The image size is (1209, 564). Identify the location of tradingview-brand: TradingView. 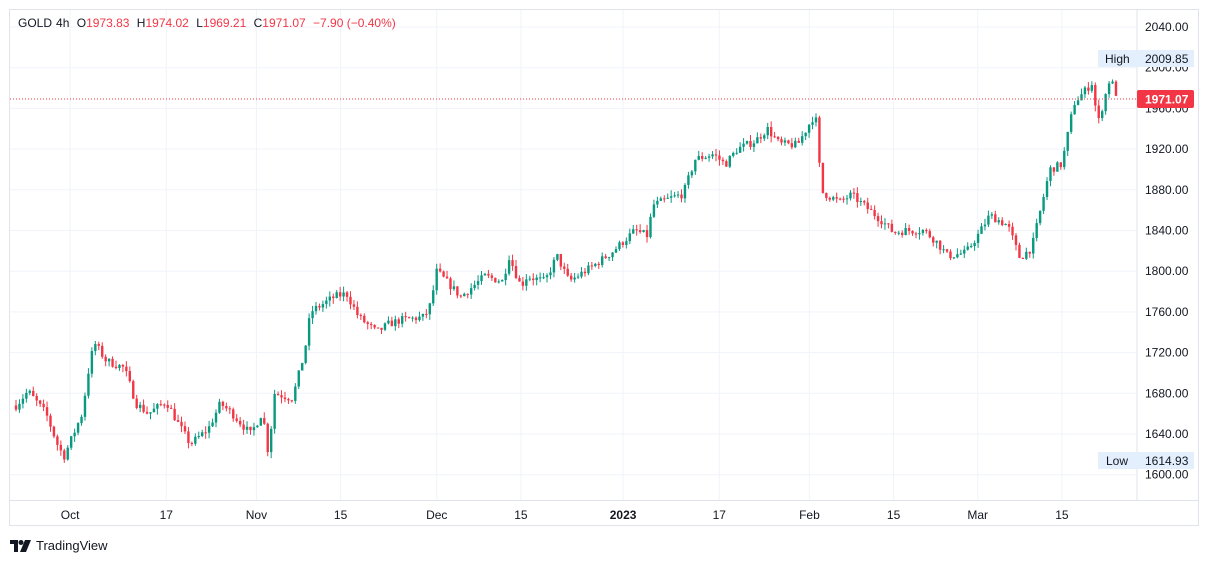
(59, 545).